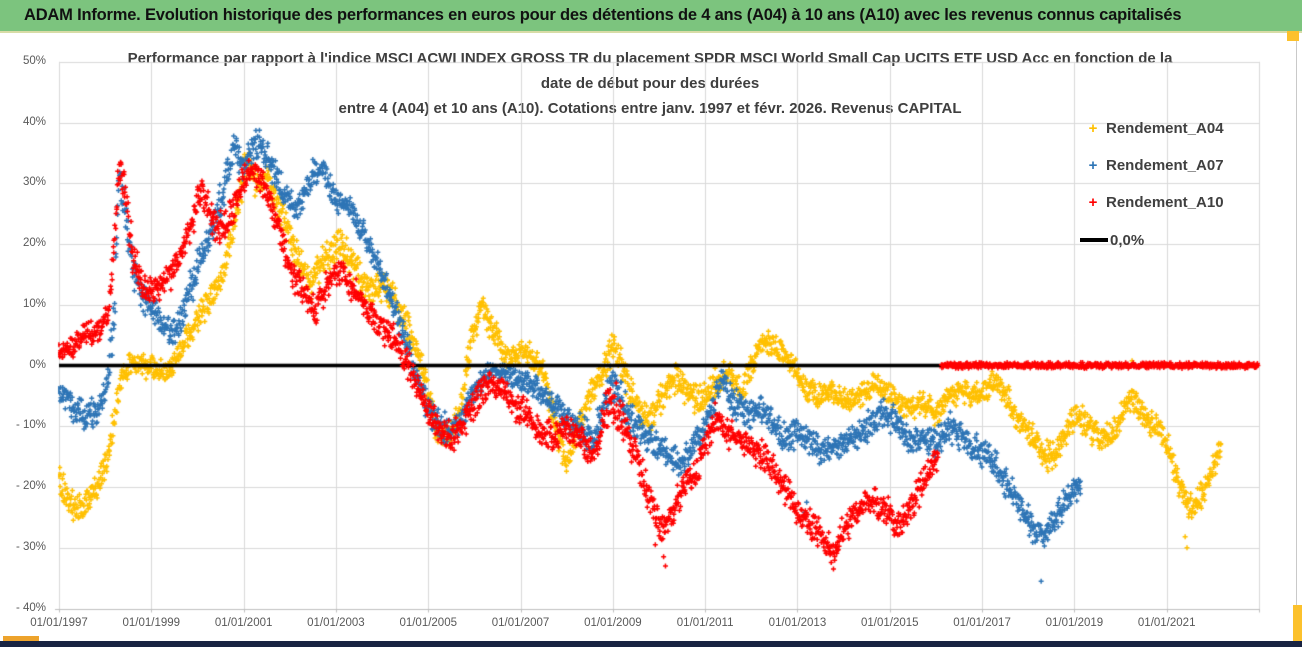  What do you see at coordinates (37, 364) in the screenshot?
I see `y-tick-label: 0%` at bounding box center [37, 364].